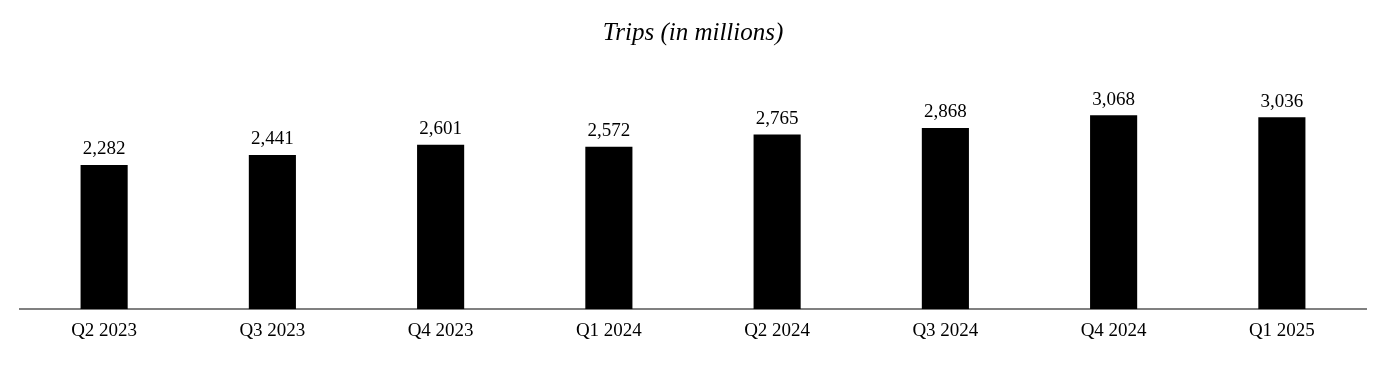  What do you see at coordinates (104, 148) in the screenshot?
I see `data-label: 2,282` at bounding box center [104, 148].